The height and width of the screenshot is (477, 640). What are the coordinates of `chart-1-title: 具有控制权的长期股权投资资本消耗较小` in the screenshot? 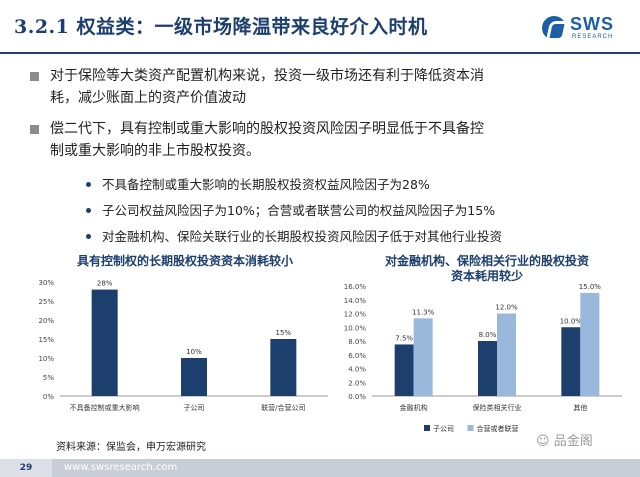 It's located at (184, 261).